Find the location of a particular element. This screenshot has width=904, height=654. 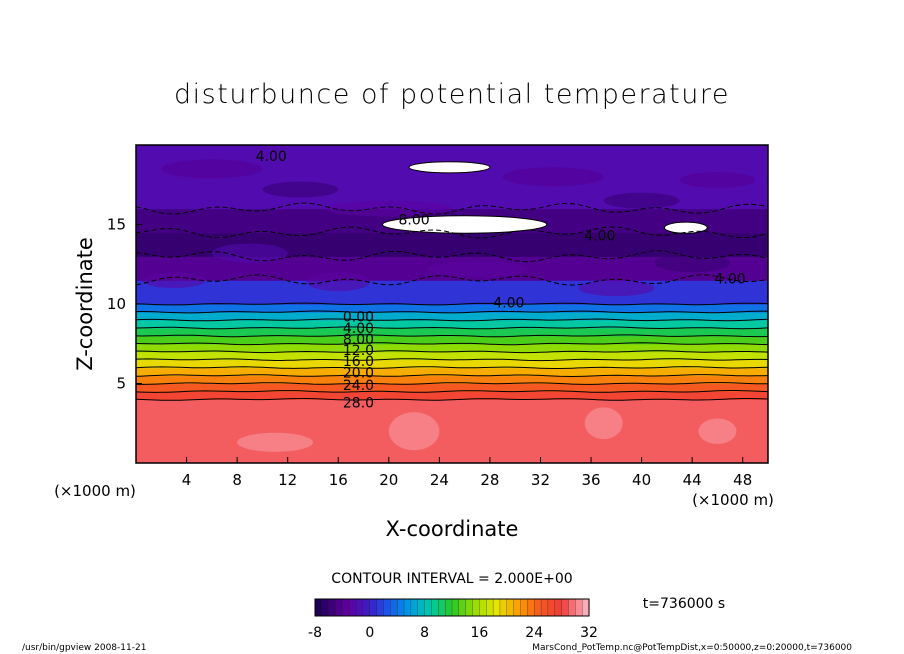

contour-label-6: 4.00 is located at coordinates (358, 329).